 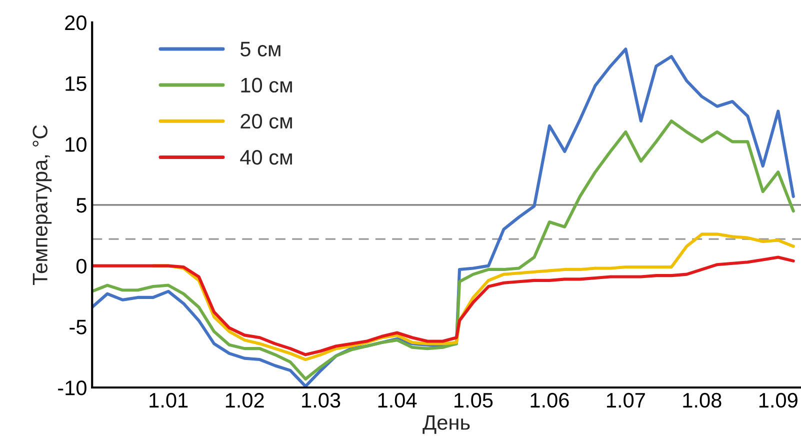 I want to click on y-tick-label: 10, so click(x=76, y=144).